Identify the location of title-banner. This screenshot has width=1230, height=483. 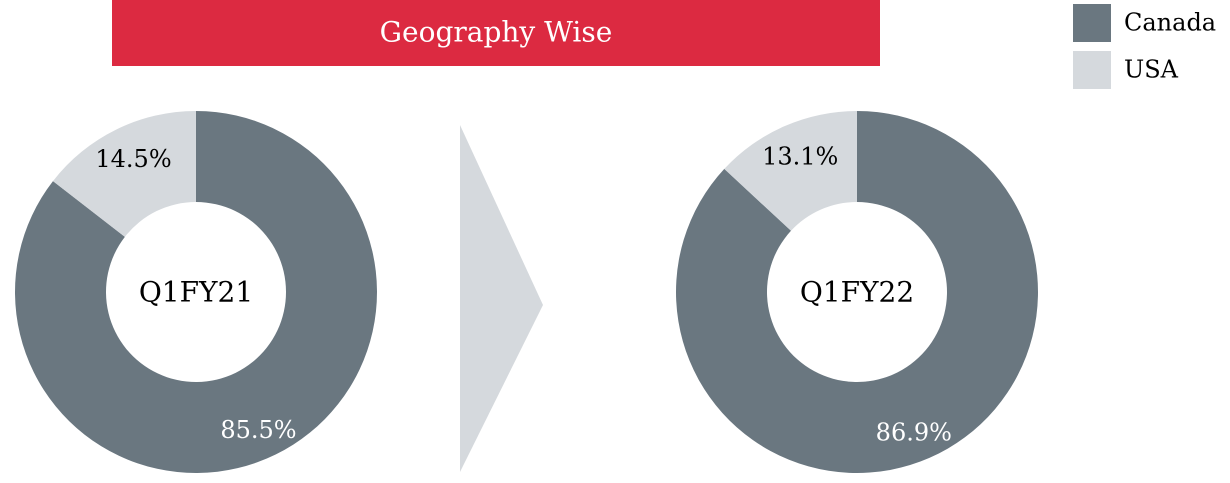
(496, 33).